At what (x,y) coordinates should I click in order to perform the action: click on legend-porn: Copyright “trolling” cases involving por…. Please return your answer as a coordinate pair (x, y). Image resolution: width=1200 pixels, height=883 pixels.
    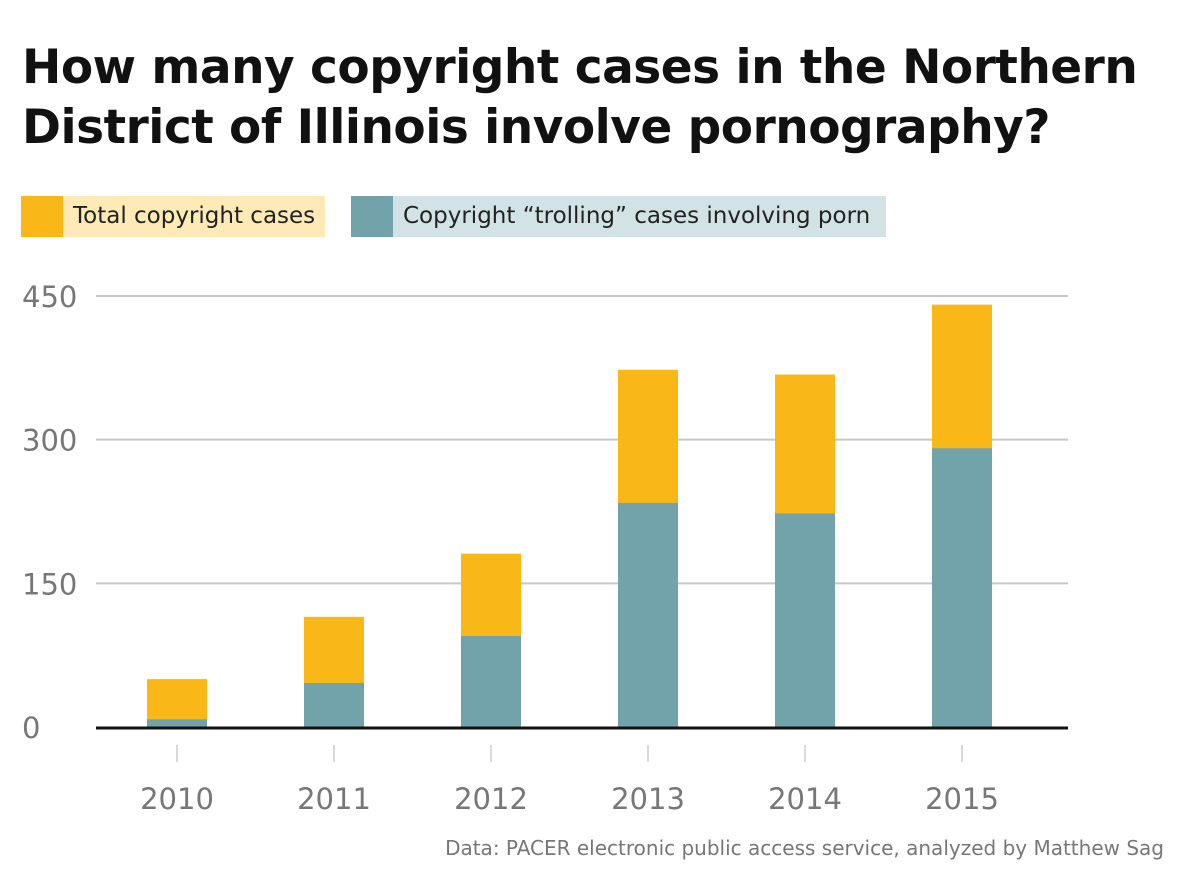
    Looking at the image, I should click on (619, 216).